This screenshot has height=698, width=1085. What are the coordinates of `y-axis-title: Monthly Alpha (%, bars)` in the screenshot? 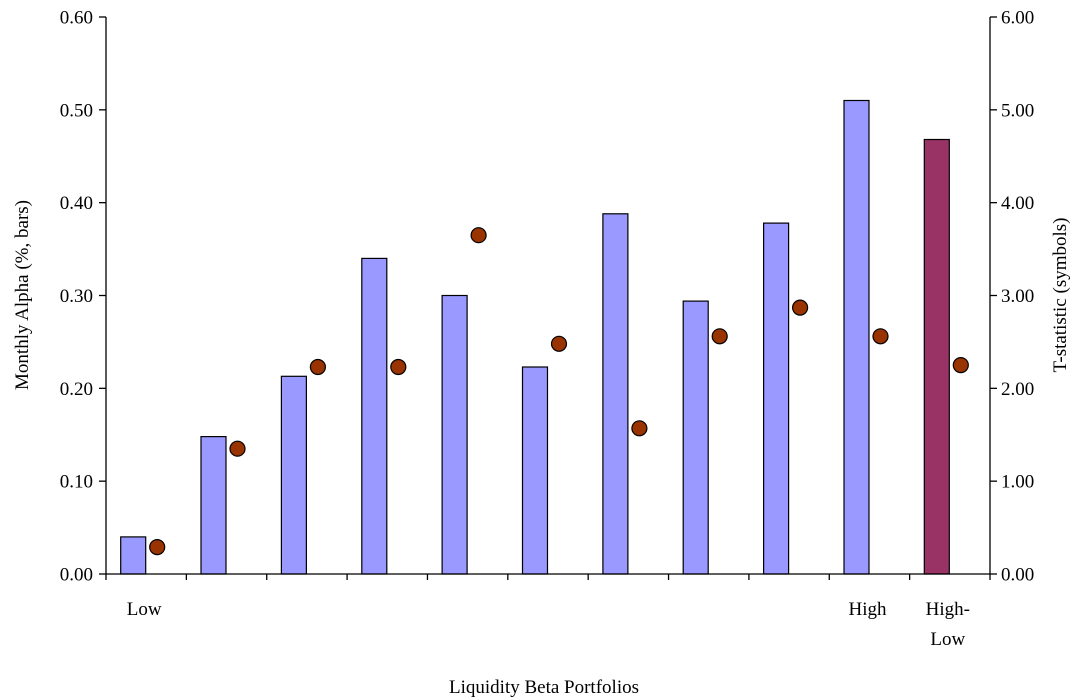 It's located at (22, 295).